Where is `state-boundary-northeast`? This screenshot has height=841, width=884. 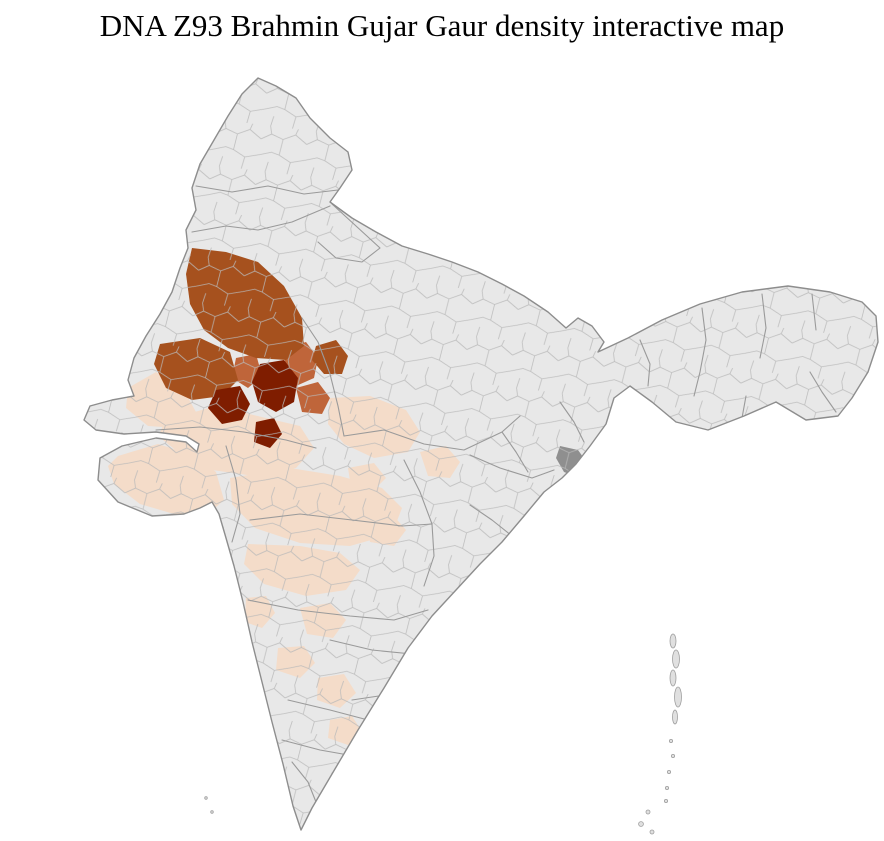 state-boundary-northeast is located at coordinates (738, 356).